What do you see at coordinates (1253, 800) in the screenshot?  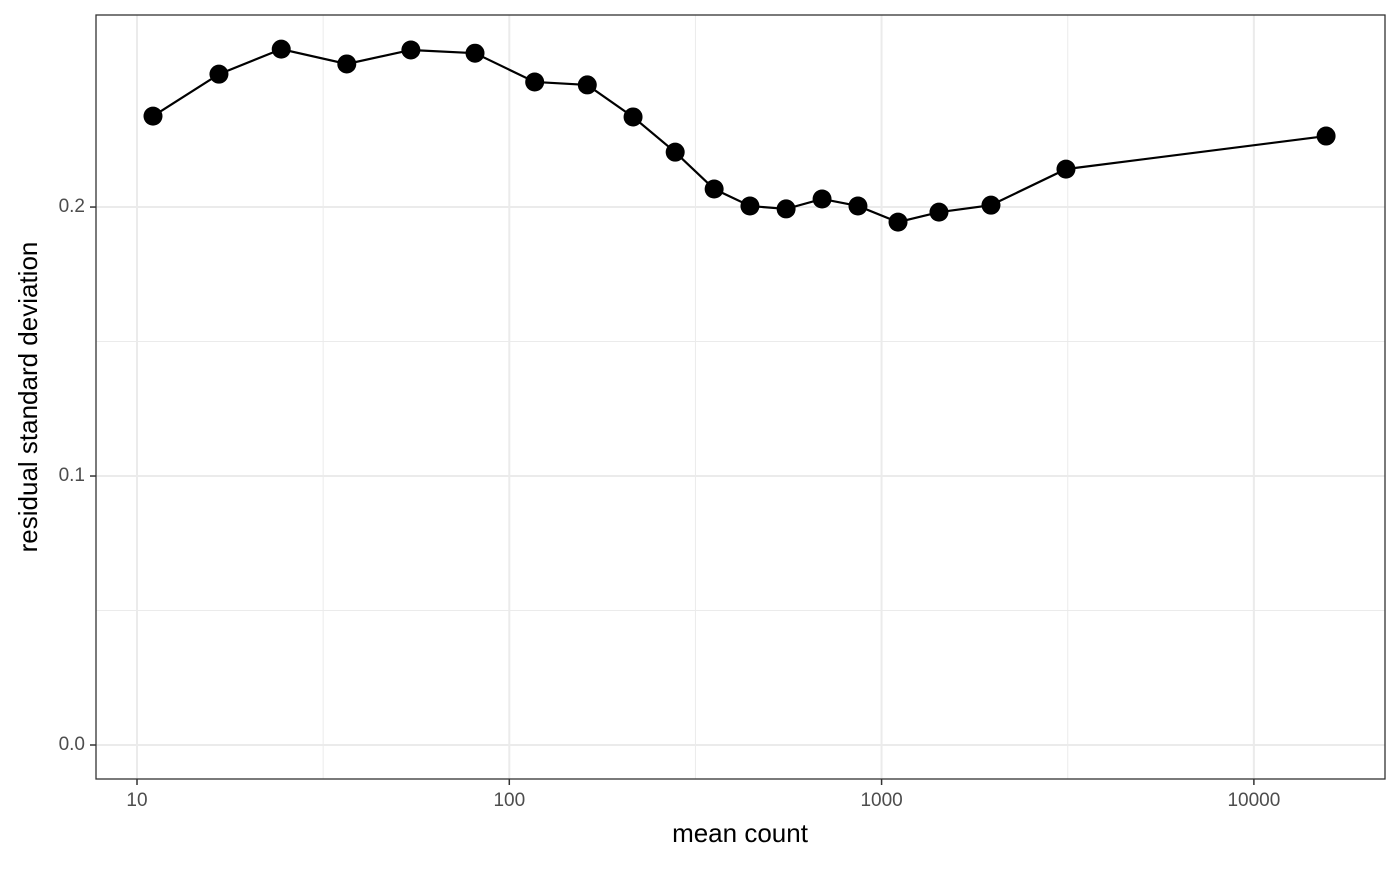 I see `x-tick-label: 10000` at bounding box center [1253, 800].